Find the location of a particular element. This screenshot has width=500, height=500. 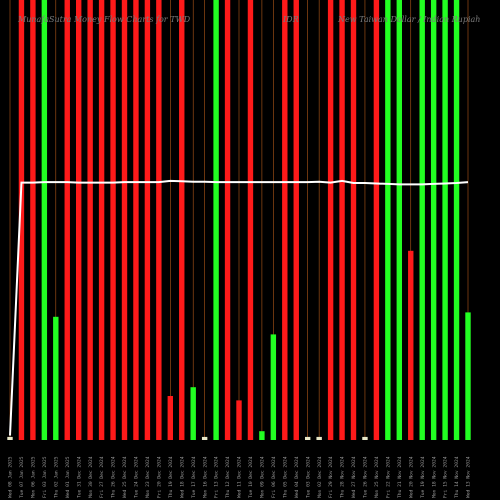

x-tick-label: Tue 26 Nov 2024 is located at coordinates (366, 477).